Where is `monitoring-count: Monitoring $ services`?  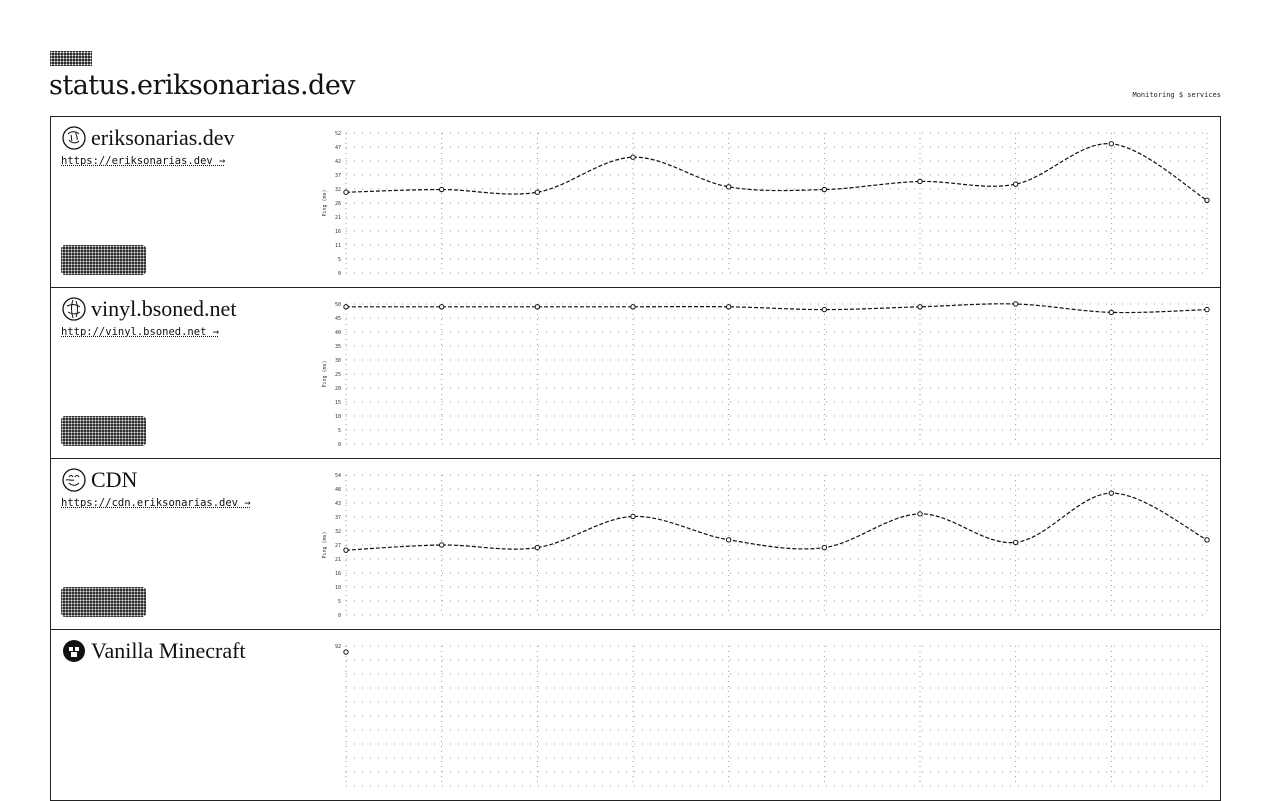
monitoring-count: Monitoring $ services is located at coordinates (1176, 95).